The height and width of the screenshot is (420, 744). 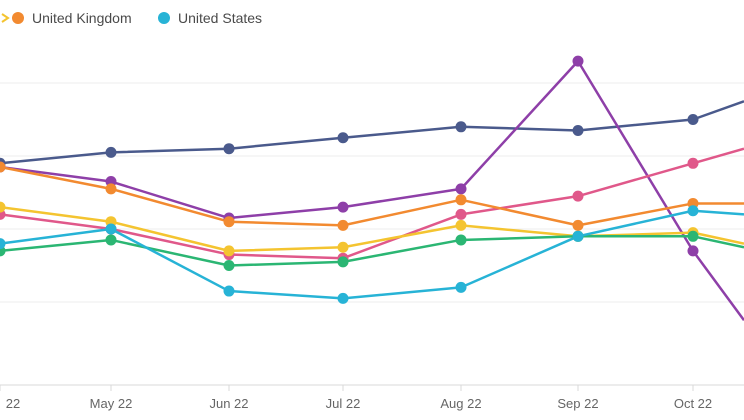 What do you see at coordinates (343, 403) in the screenshot?
I see `x-tick-label: Jul 22` at bounding box center [343, 403].